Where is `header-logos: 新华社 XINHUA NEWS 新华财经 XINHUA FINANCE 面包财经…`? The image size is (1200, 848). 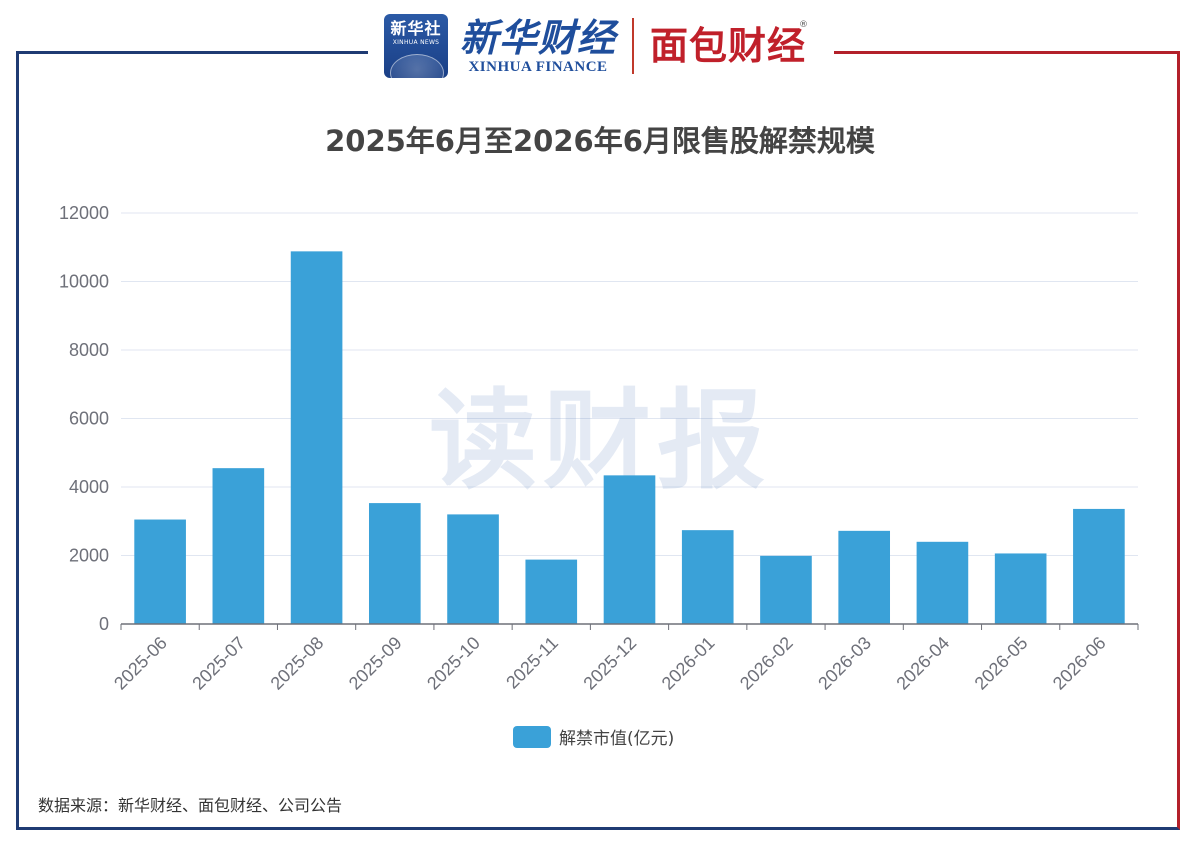 header-logos: 新华社 XINHUA NEWS 新华财经 XINHUA FINANCE 面包财经… is located at coordinates (596, 46).